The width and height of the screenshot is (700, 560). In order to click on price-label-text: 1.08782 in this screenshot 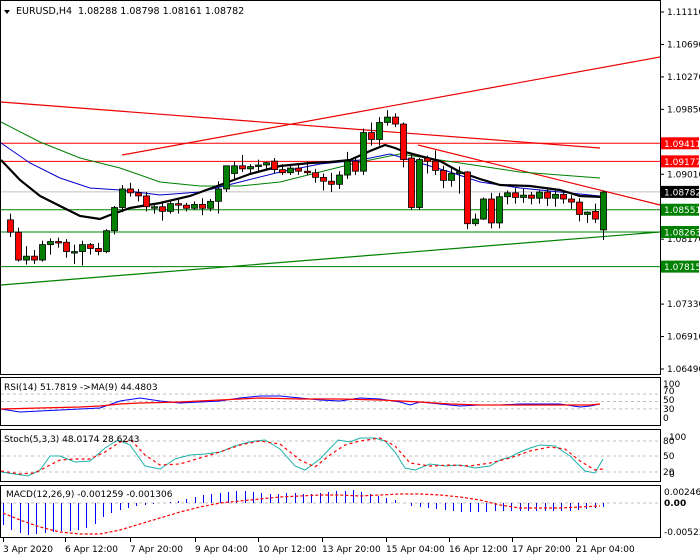, I will do `click(682, 193)`.